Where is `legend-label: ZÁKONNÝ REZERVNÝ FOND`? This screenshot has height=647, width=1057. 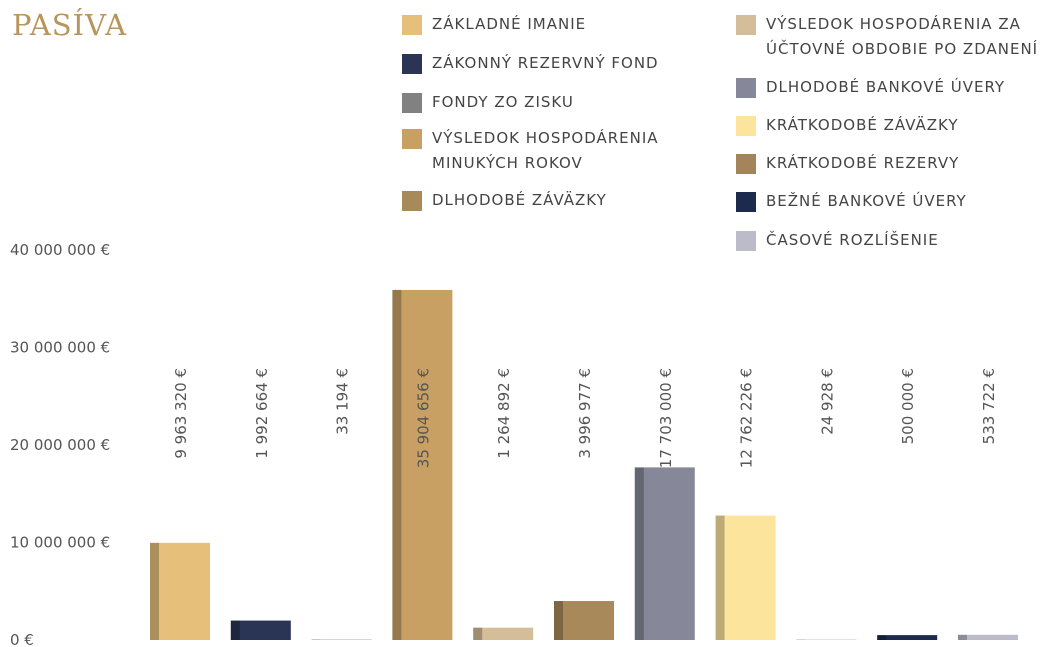
legend-label: ZÁKONNÝ REZERVNÝ FOND is located at coordinates (545, 63).